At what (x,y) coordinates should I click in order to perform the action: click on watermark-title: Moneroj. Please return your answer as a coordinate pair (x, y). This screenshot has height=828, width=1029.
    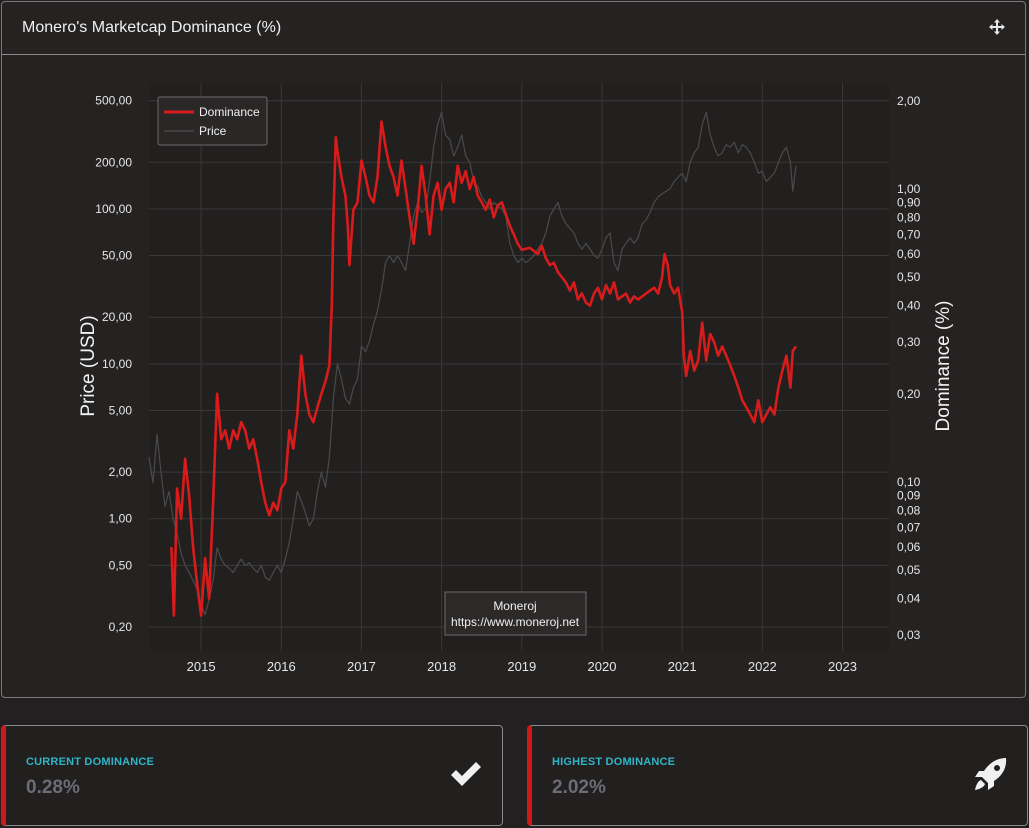
    Looking at the image, I should click on (514, 606).